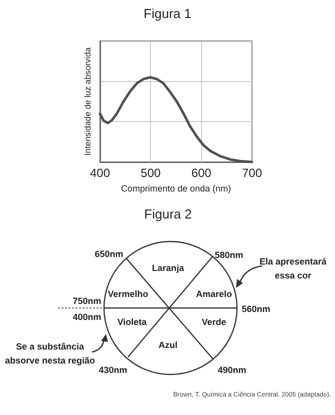  What do you see at coordinates (113, 370) in the screenshot?
I see `text: 430nm` at bounding box center [113, 370].